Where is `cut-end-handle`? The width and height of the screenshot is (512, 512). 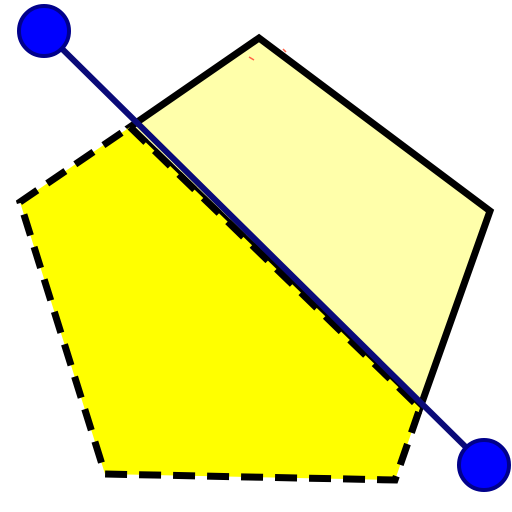
cut-end-handle is located at coordinates (484, 465).